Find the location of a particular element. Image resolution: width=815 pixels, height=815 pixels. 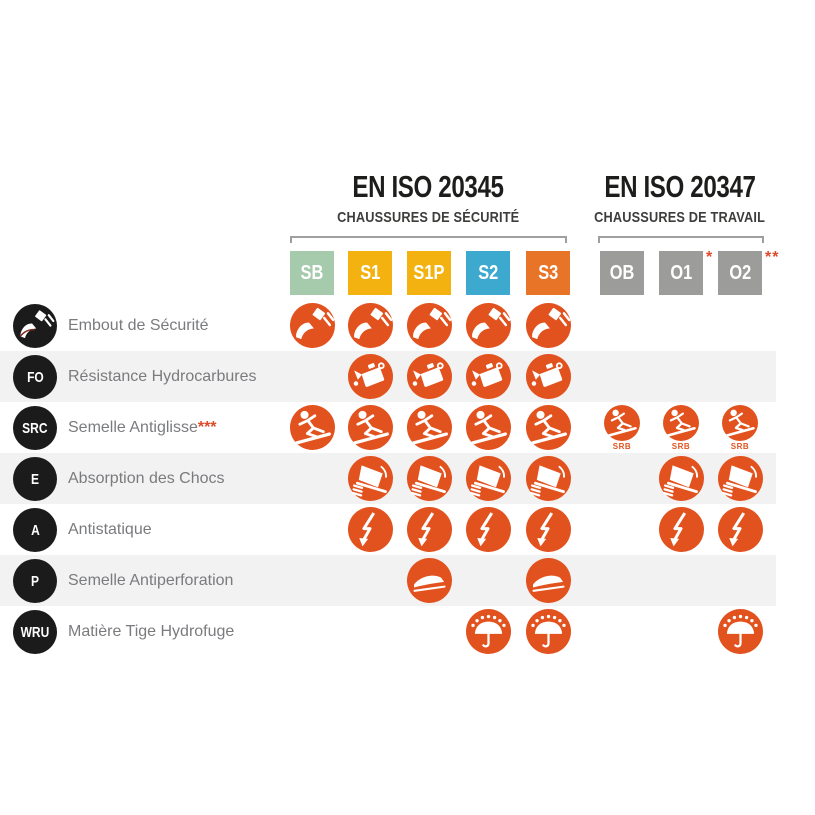

column-chip-o2: O2 is located at coordinates (740, 273).